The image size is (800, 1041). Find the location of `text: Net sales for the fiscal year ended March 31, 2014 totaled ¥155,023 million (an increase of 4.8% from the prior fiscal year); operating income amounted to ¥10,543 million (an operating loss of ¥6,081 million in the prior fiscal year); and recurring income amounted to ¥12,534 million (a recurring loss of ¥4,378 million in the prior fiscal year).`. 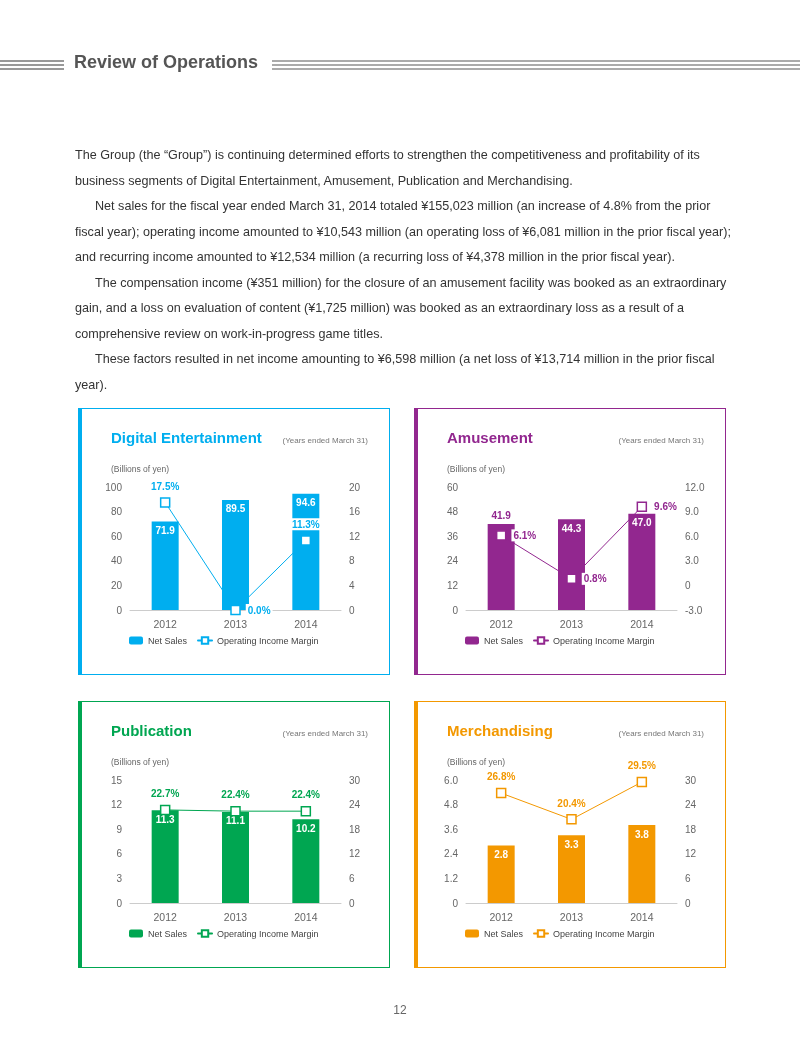

text: Net sales for the fiscal year ended March 31, 2014 totaled ¥155,023 million (an increase of 4.8% from the prior fiscal year); operating income amounted to ¥10,543 million (an operating loss of ¥6,081 million in the prior fiscal year); and recurring income amounted to ¥12,534 million (a recurring loss of ¥4,378 million in the prior fiscal year). is located at coordinates (403, 232).